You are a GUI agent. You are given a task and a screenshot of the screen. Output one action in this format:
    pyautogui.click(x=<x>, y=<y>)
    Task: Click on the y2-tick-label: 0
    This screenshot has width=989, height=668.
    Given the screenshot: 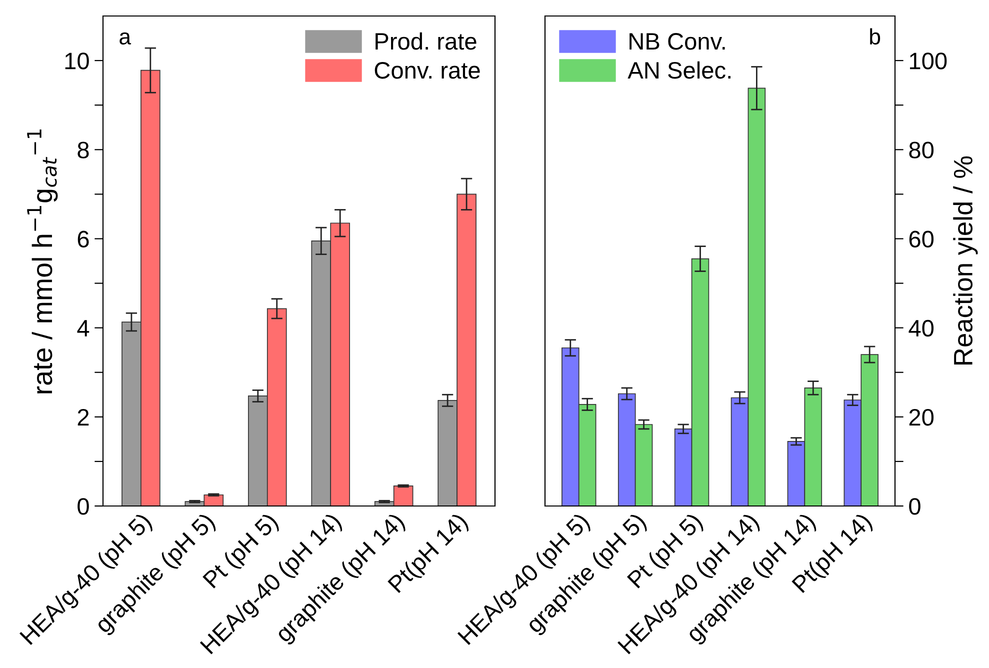 What is the action you would take?
    pyautogui.click(x=914, y=506)
    